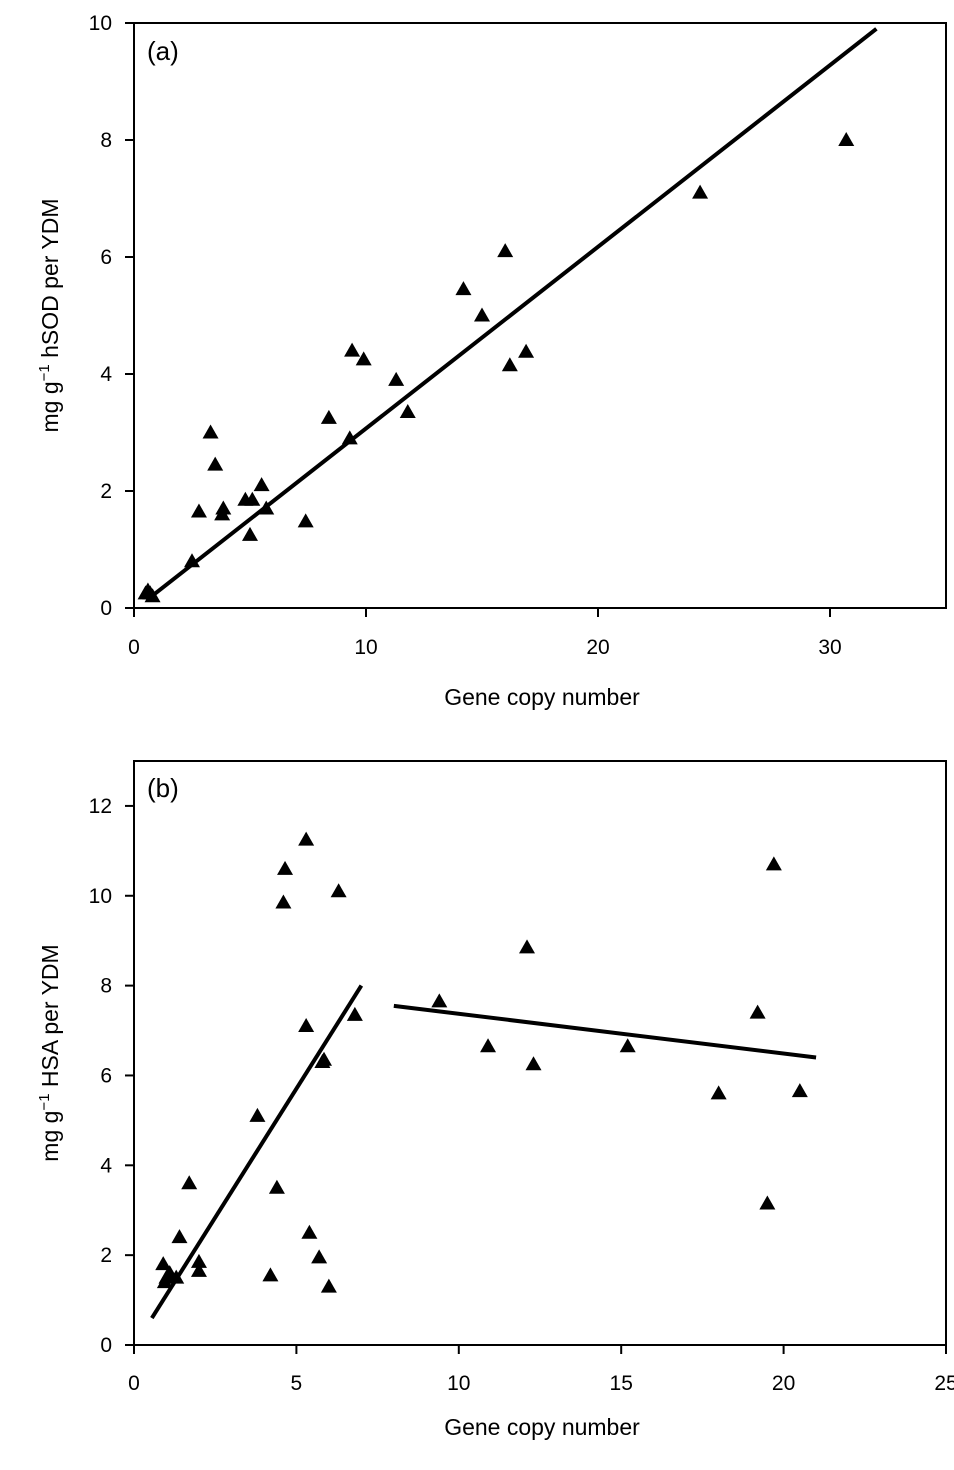 The height and width of the screenshot is (1470, 954). What do you see at coordinates (256, 1152) in the screenshot?
I see `regression-line` at bounding box center [256, 1152].